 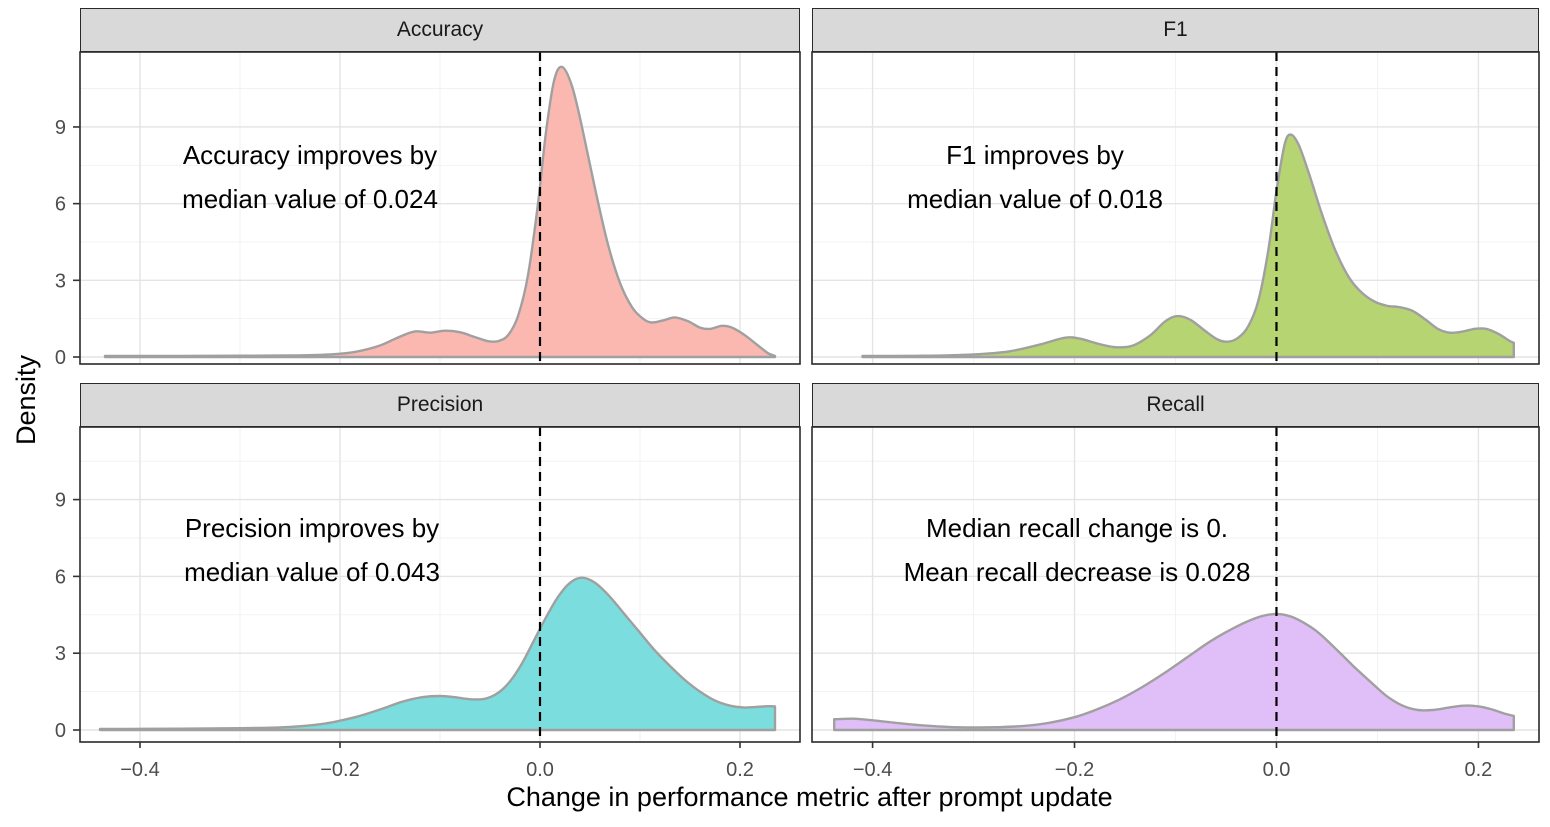 I want to click on annotation-line: Mean recall decrease is 0.028, so click(x=1077, y=572).